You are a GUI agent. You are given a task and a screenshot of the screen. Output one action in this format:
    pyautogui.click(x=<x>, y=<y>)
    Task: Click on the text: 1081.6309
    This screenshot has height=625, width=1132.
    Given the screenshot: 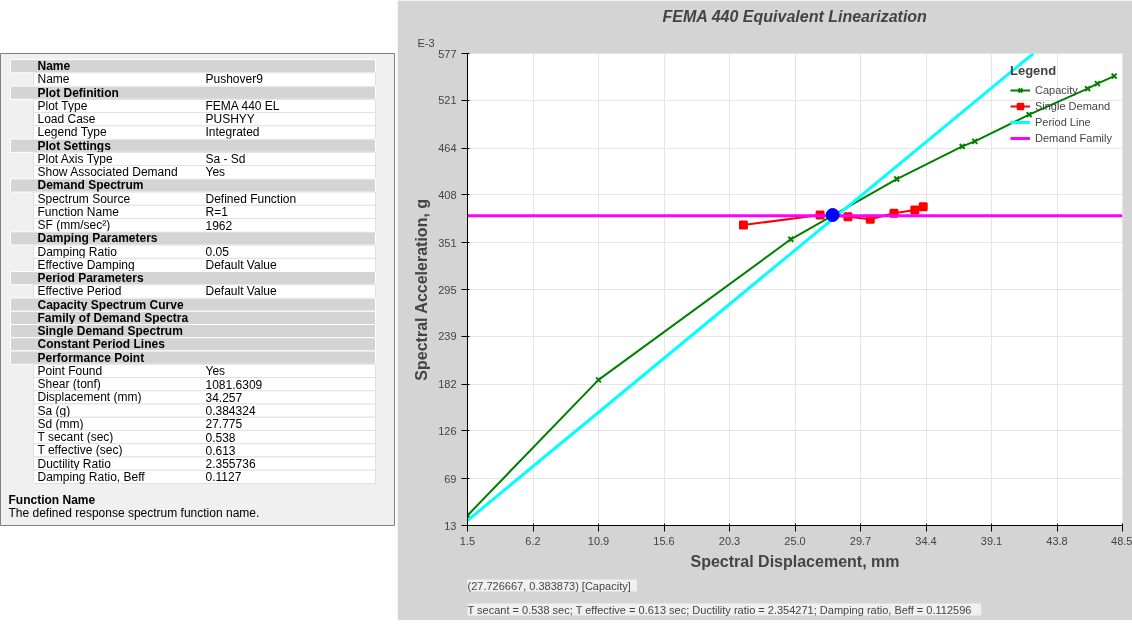 What is the action you would take?
    pyautogui.click(x=234, y=384)
    